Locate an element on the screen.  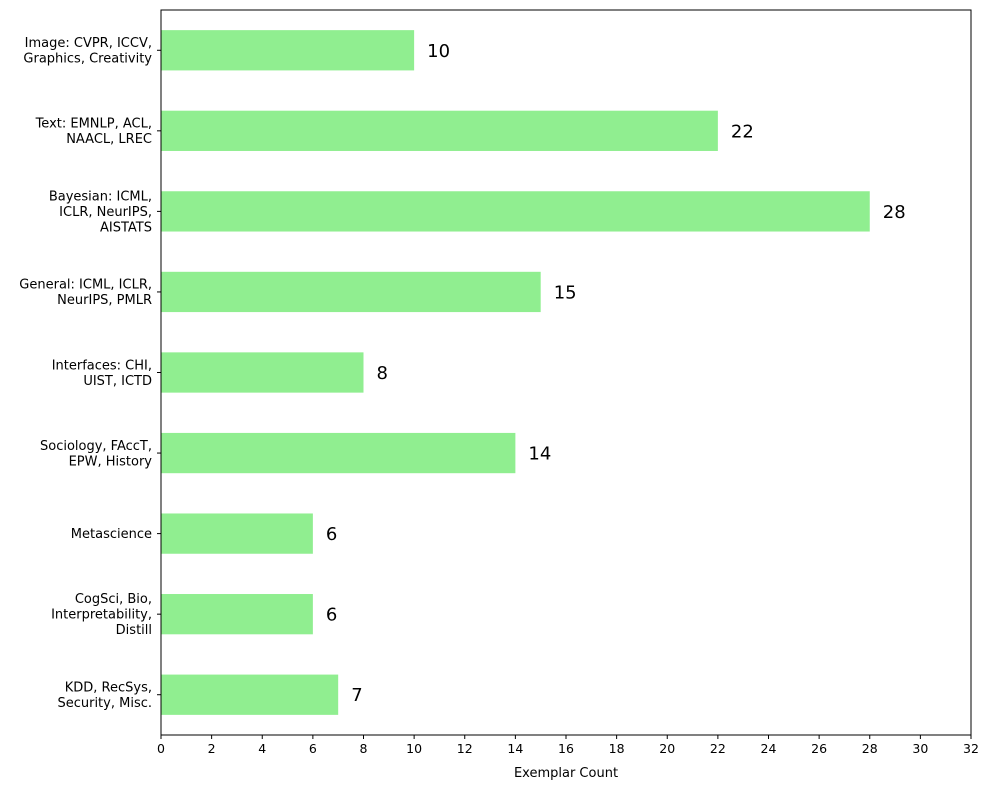
category-label: General: ICML, ICLR, NeurIPS, PMLR is located at coordinates (85, 293).